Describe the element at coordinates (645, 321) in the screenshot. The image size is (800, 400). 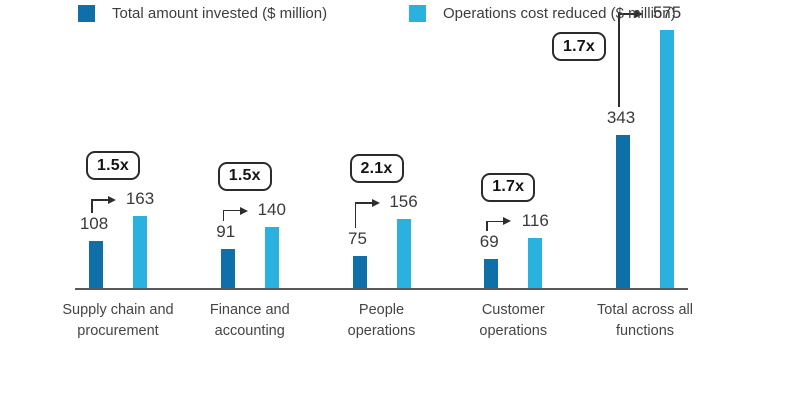
I see `category-label: Total across all functions` at that location.